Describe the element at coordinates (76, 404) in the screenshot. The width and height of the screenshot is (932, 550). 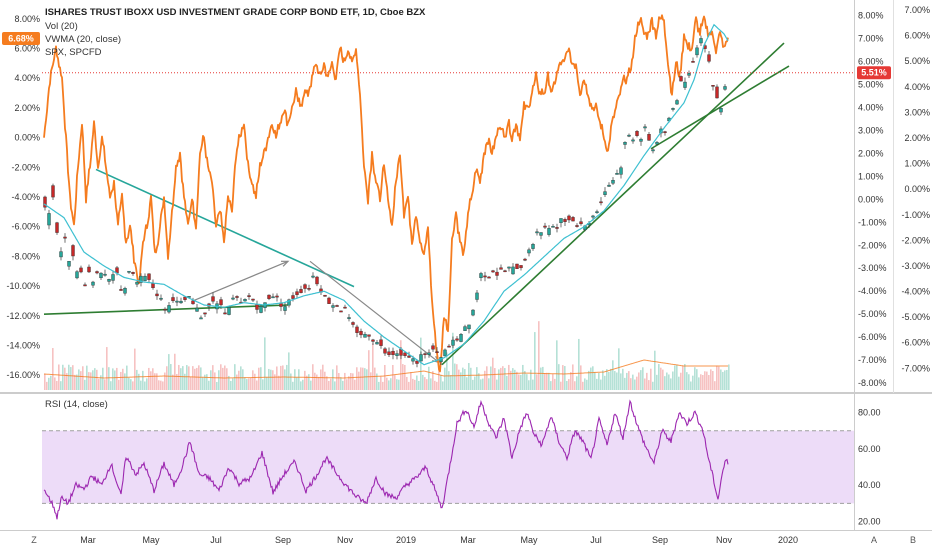
I see `legend-rsi: RSI (14, close)` at that location.